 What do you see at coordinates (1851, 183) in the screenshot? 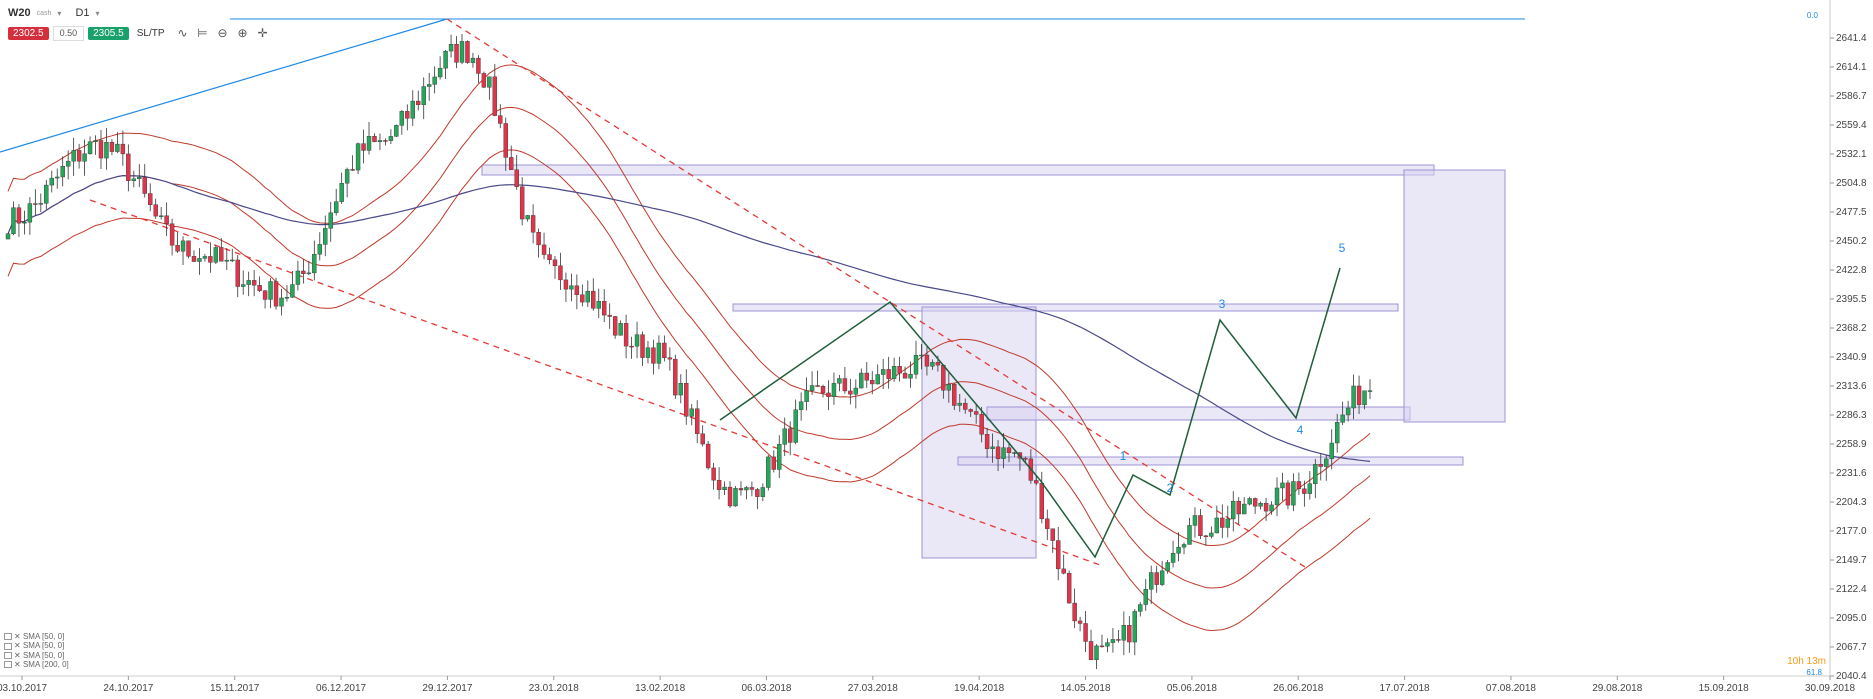
I see `y-tick-label: 2504.8` at bounding box center [1851, 183].